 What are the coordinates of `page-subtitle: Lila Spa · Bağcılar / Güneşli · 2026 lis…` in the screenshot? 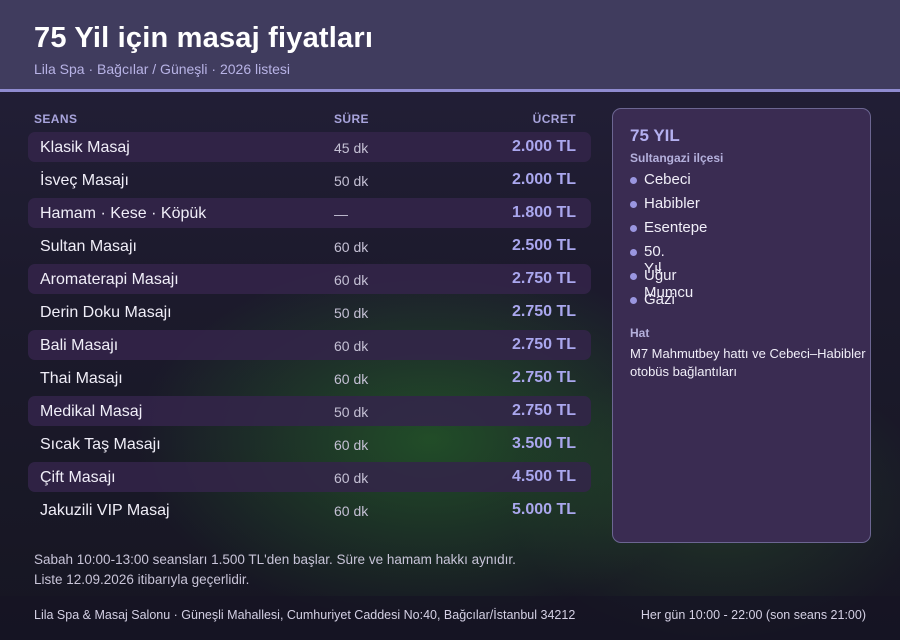 It's located at (162, 69).